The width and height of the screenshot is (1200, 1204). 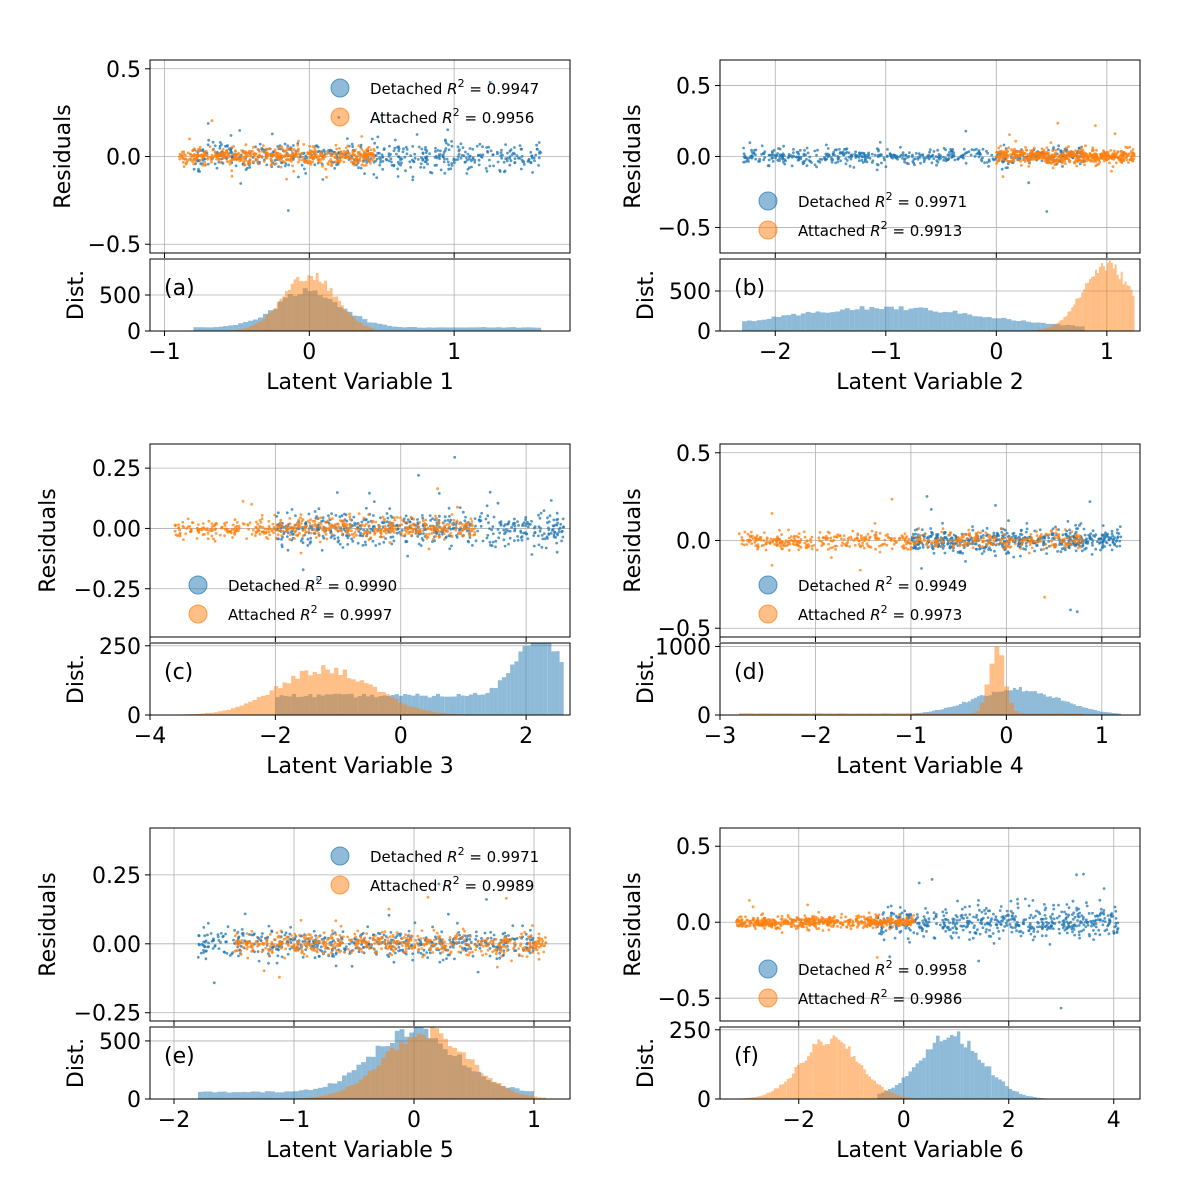 What do you see at coordinates (116, 529) in the screenshot?
I see `residual-y-tick-label: 0.00` at bounding box center [116, 529].